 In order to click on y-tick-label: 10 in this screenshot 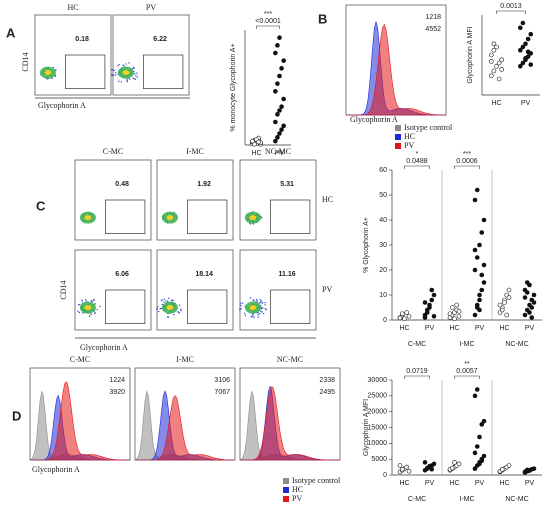, I will do `click(383, 295)`.